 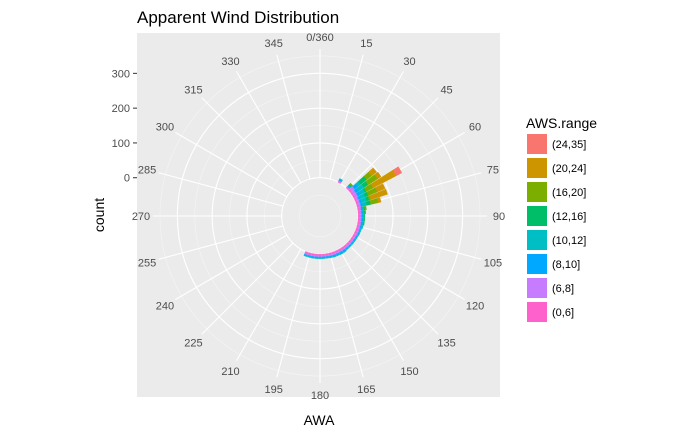 I want to click on legend-label: (0,6], so click(x=563, y=313).